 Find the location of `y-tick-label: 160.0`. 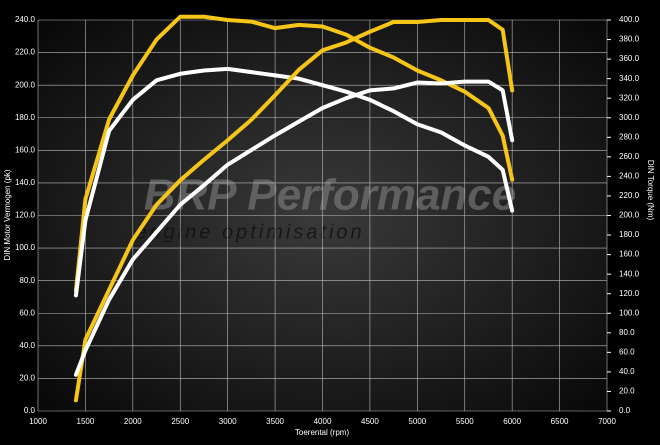

y-tick-label: 160.0 is located at coordinates (25, 149).